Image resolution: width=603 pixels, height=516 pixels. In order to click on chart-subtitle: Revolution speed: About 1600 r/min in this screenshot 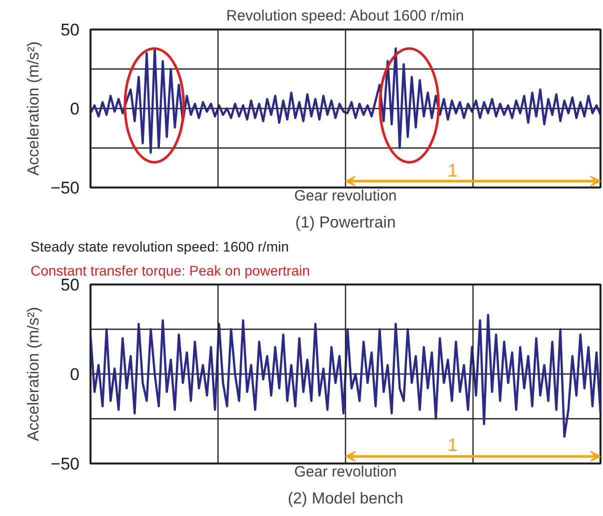, I will do `click(345, 16)`.